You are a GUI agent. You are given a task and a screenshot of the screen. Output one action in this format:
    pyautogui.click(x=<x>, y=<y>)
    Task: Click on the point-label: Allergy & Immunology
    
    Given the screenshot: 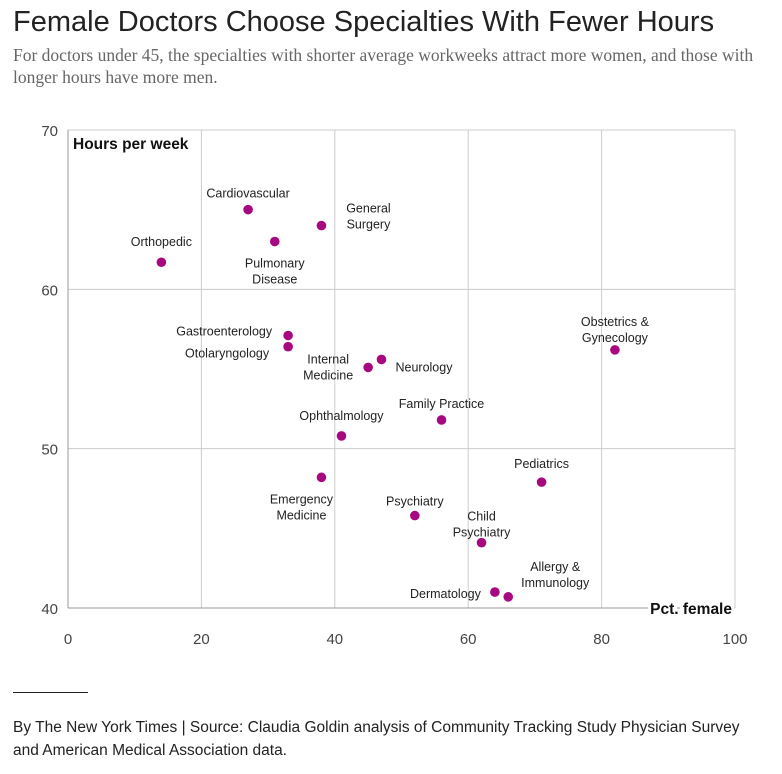 What is the action you would take?
    pyautogui.click(x=555, y=575)
    